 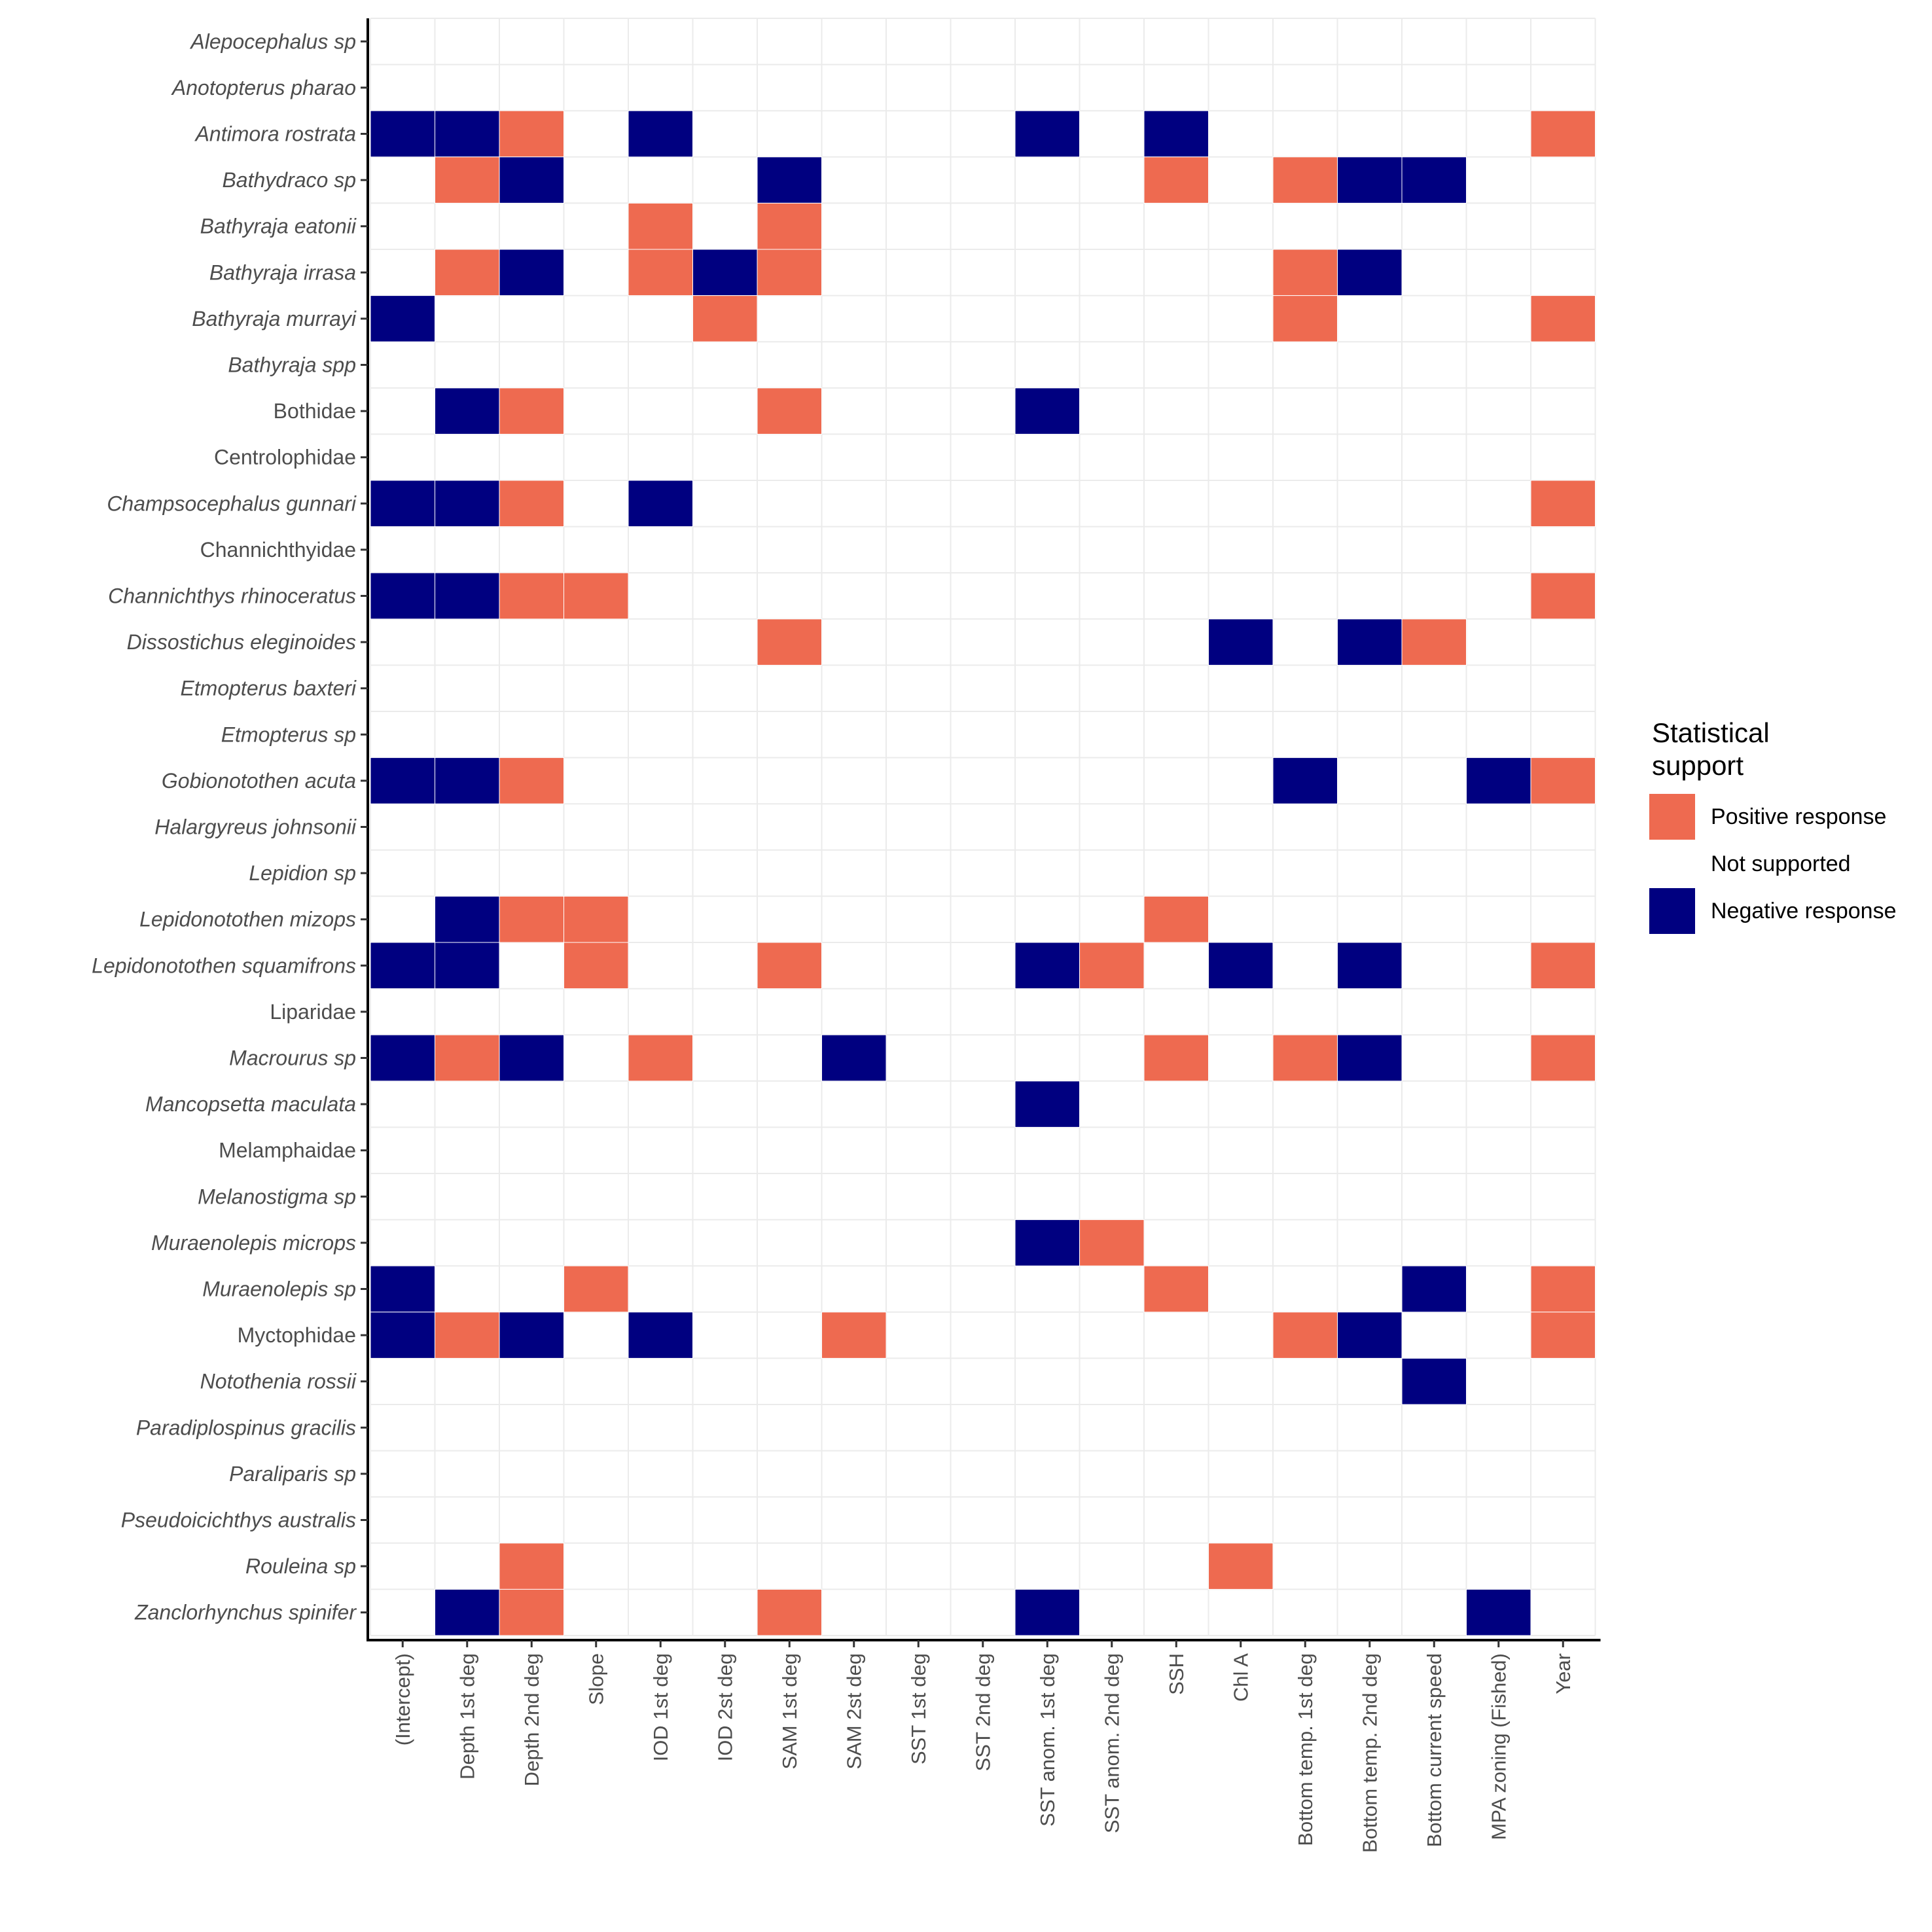 I want to click on x-tick-label: Chl A, so click(x=1240, y=1677).